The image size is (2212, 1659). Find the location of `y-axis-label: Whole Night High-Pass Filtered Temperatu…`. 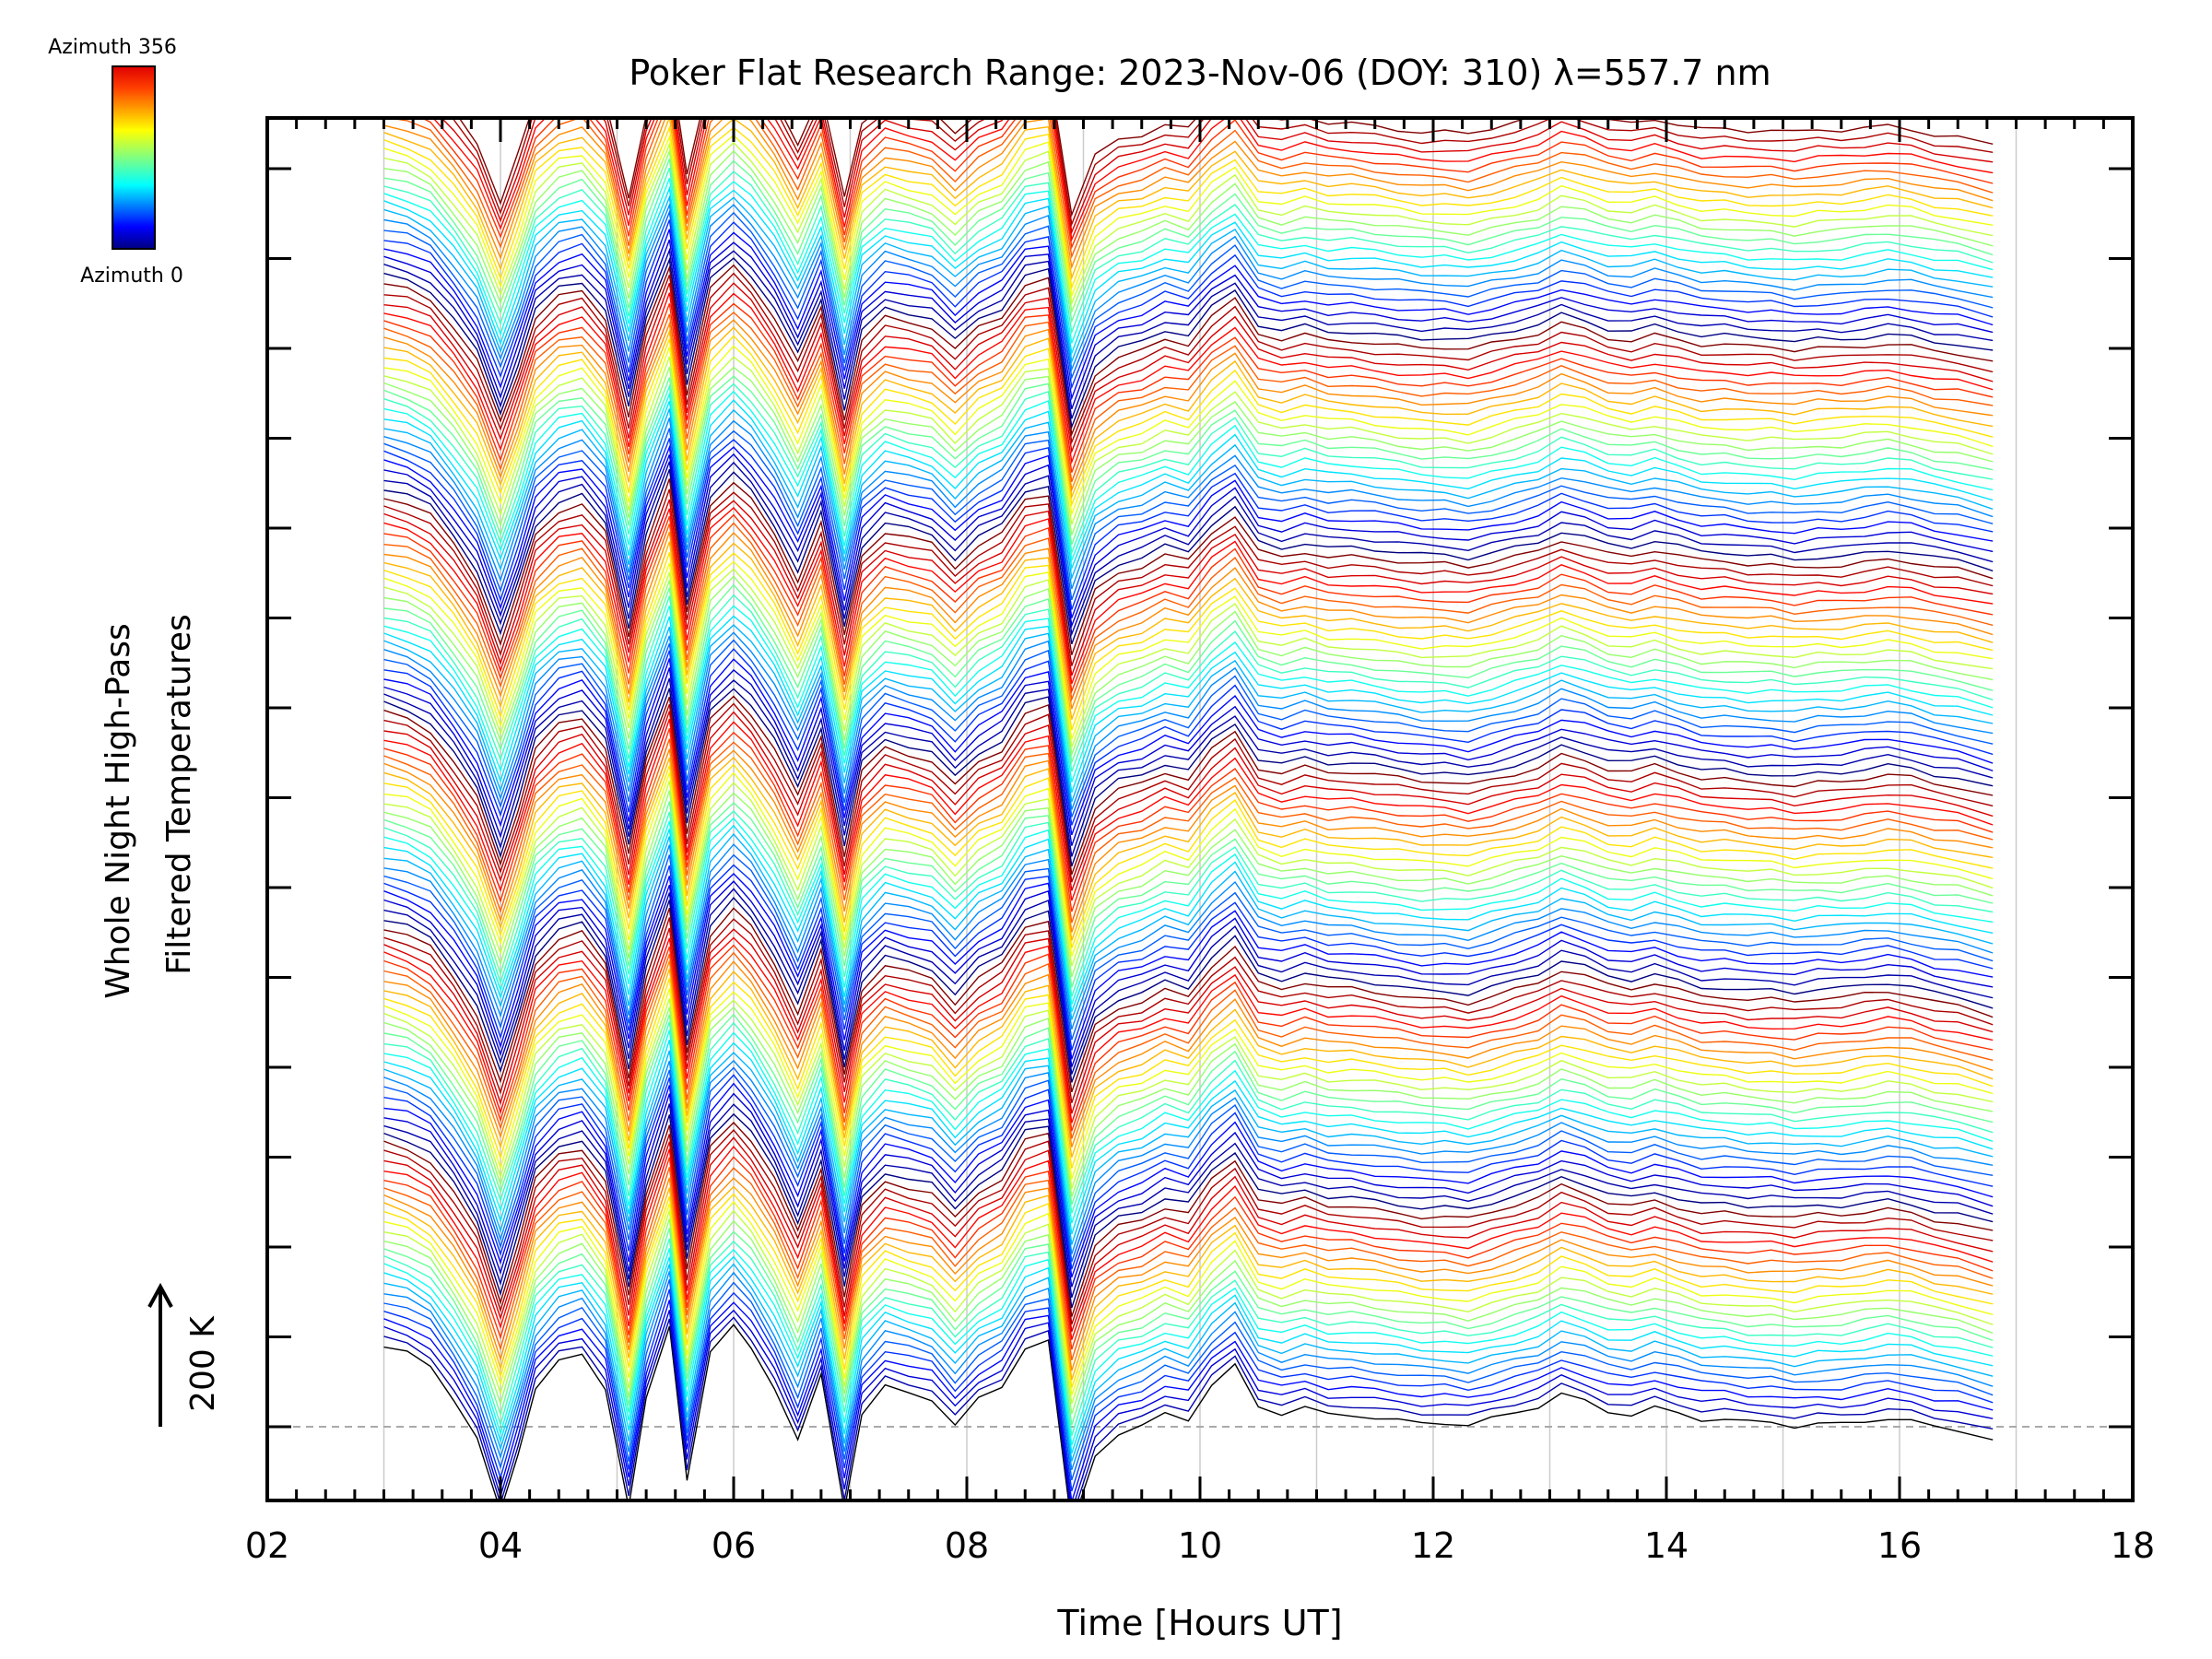

y-axis-label: Whole Night High-Pass Filtered Temperatu… is located at coordinates (149, 806).